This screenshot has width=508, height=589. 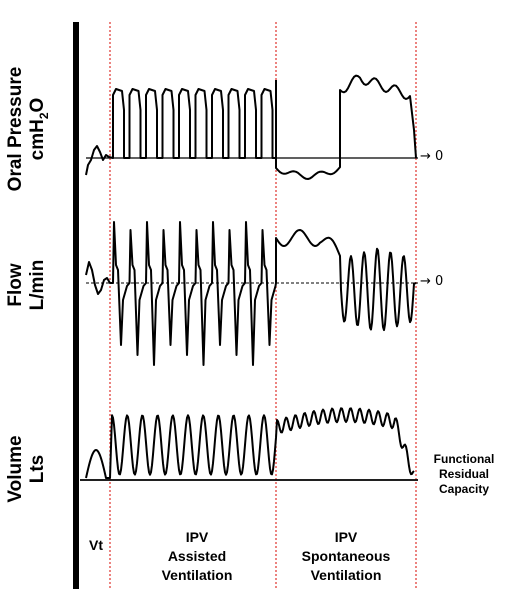 I want to click on flow-label: Flow L/min, so click(x=26, y=285).